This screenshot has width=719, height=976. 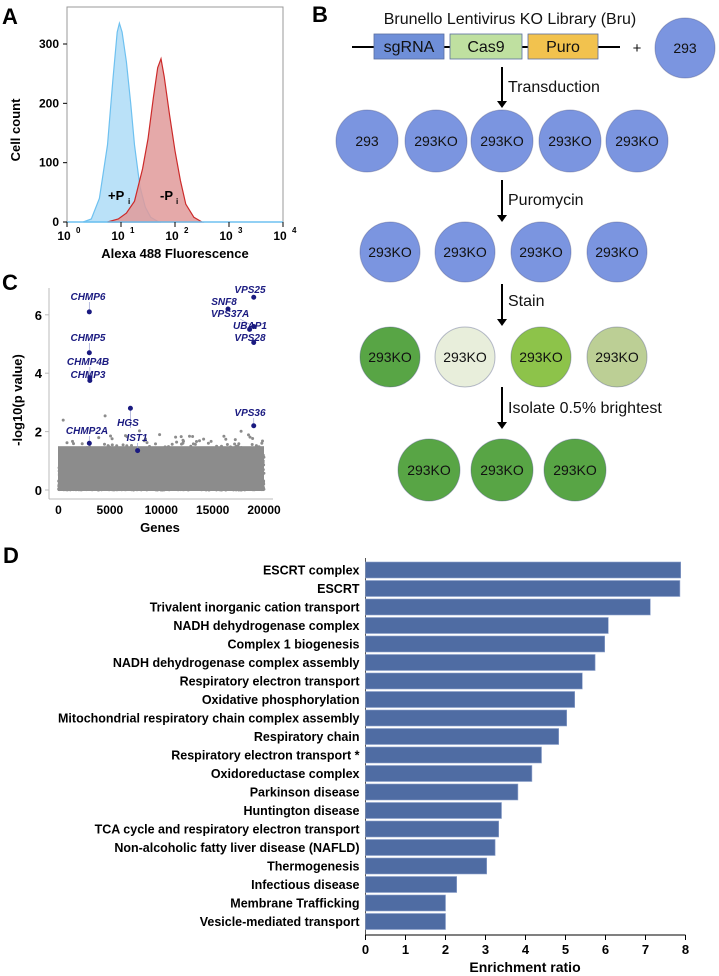 I want to click on construct-element-cas9: Cas9, so click(x=486, y=46).